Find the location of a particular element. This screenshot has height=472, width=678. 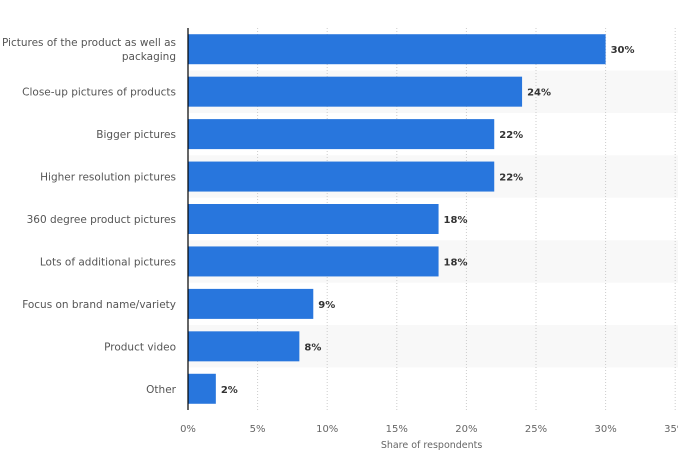

category-label: packaging is located at coordinates (149, 57).